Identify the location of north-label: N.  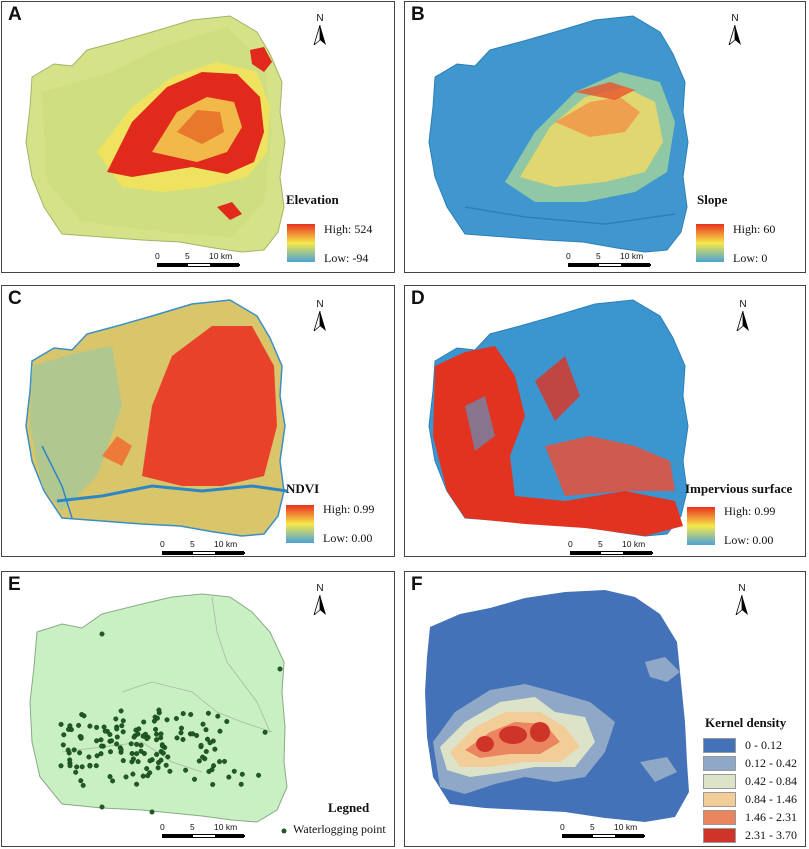
(735, 18).